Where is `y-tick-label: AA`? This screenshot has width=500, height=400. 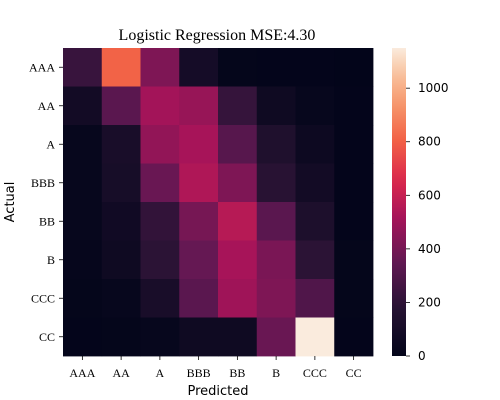 y-tick-label: AA is located at coordinates (47, 106).